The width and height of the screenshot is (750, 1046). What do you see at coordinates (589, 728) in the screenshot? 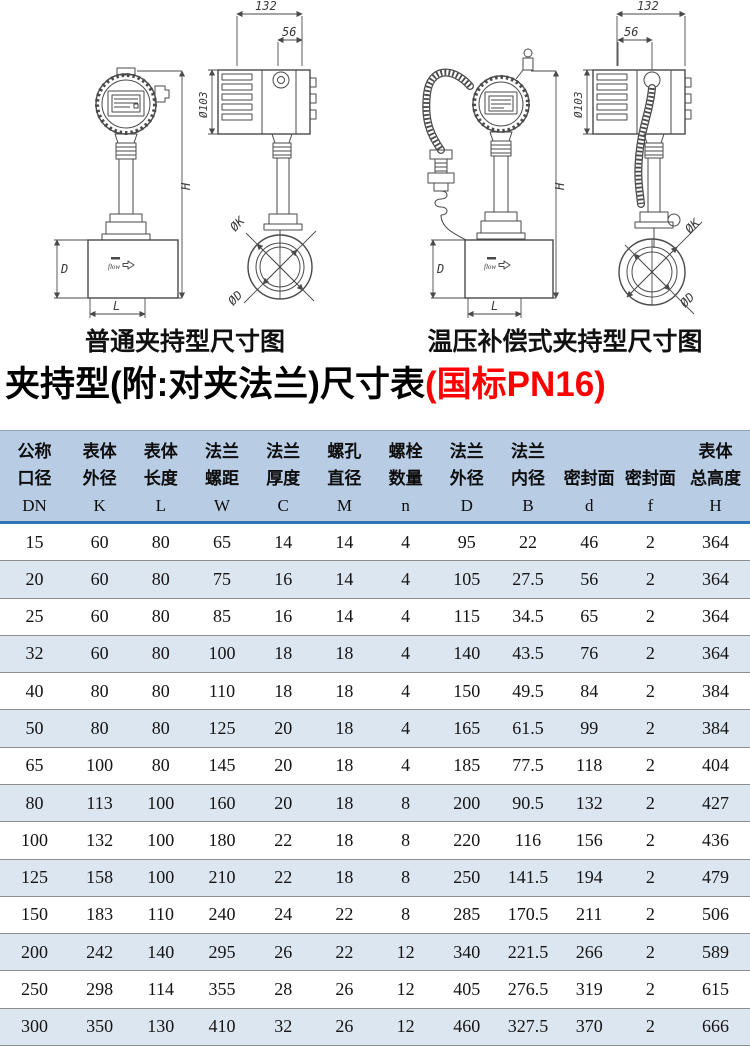
I see `table-cell: 99` at bounding box center [589, 728].